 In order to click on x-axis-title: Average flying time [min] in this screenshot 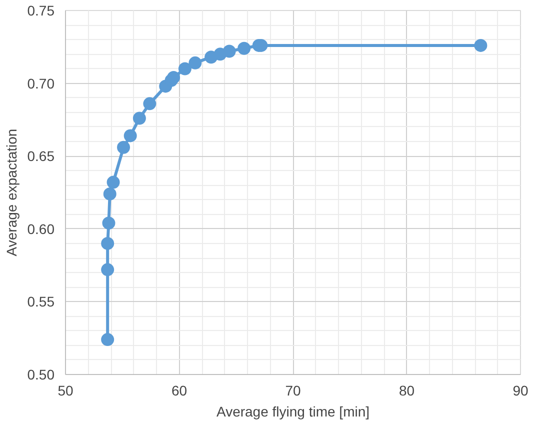, I will do `click(293, 412)`.